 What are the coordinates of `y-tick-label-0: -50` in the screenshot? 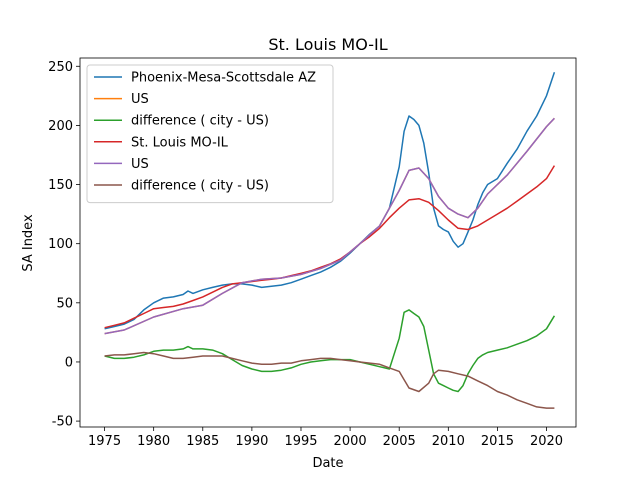 It's located at (62, 422).